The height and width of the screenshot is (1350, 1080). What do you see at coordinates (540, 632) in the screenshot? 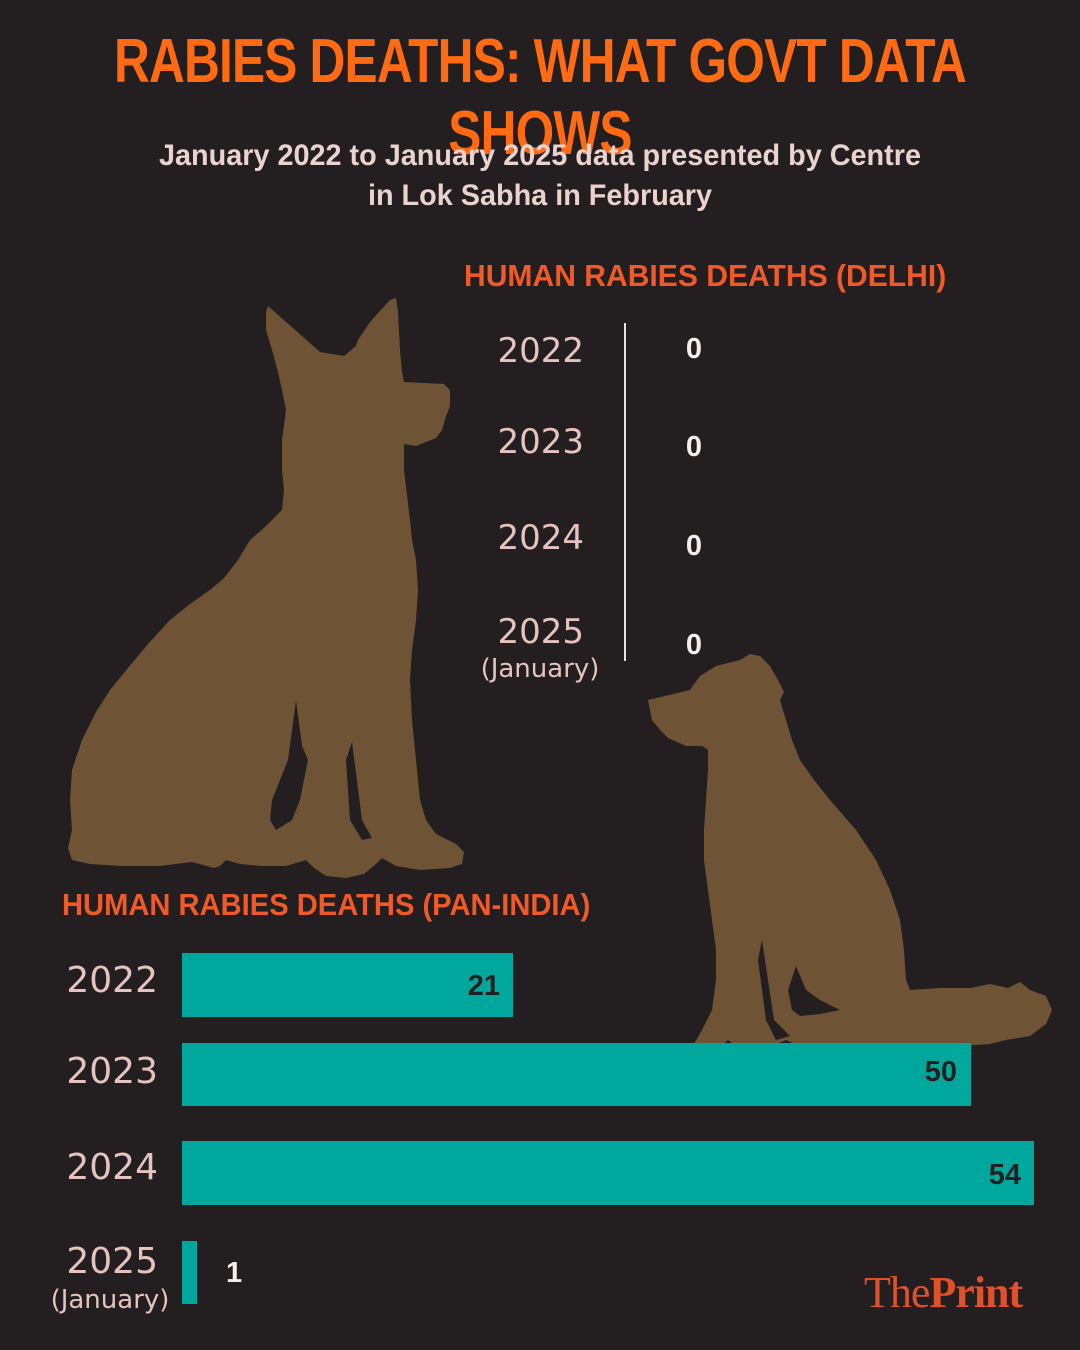
I see `delhi-year-label: 2025` at bounding box center [540, 632].